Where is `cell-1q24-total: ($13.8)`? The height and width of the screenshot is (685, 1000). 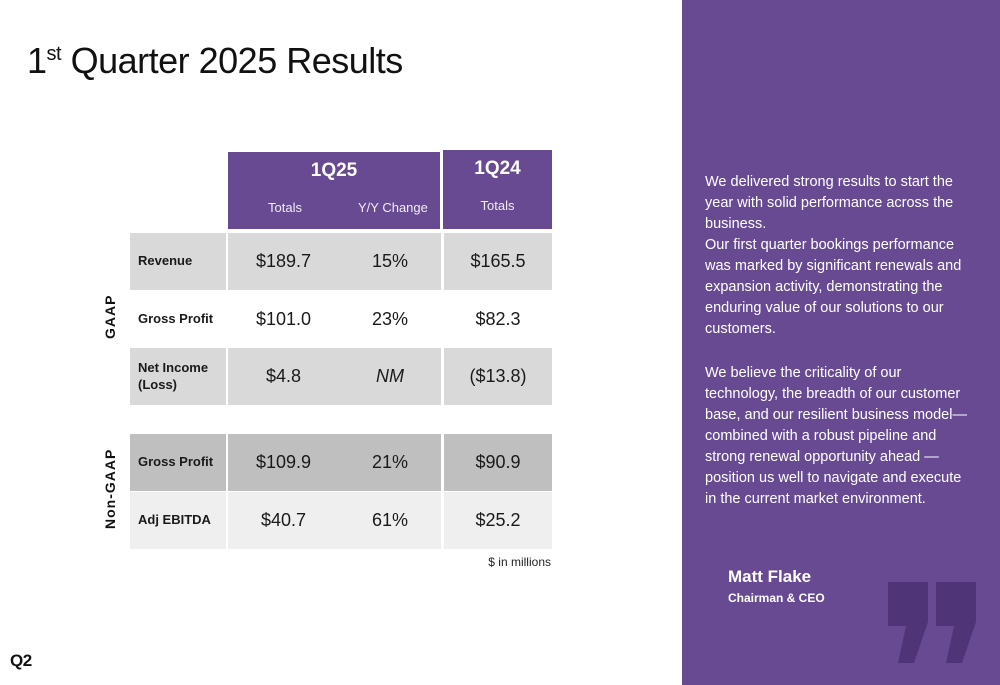 cell-1q24-total: ($13.8) is located at coordinates (498, 376).